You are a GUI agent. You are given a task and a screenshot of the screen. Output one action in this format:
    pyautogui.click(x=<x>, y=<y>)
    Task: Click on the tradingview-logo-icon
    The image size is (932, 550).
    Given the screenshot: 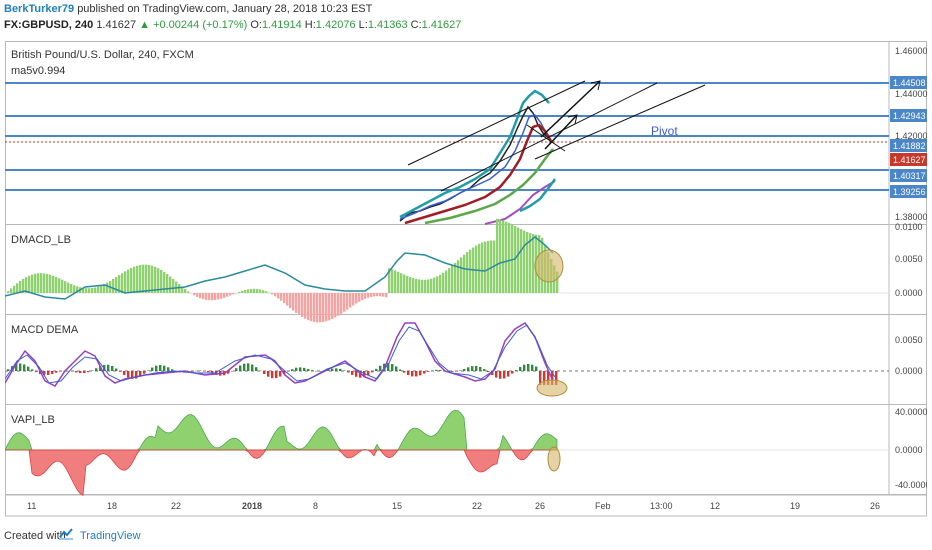 What is the action you would take?
    pyautogui.click(x=66, y=534)
    